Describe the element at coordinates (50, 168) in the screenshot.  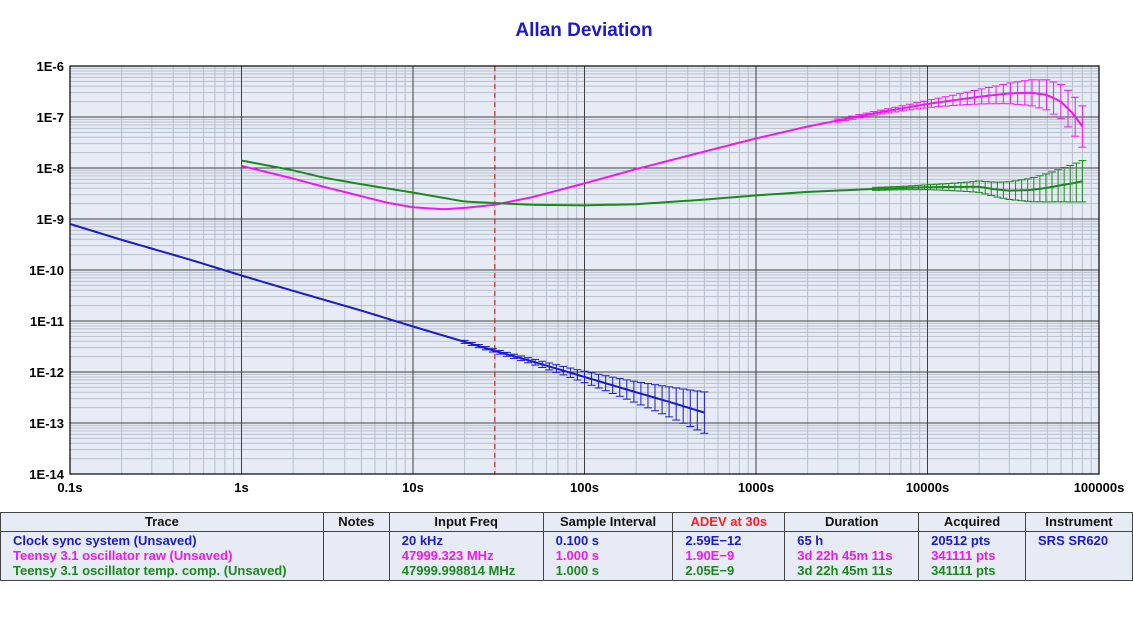
I see `y-tick-label: 1E-8` at that location.